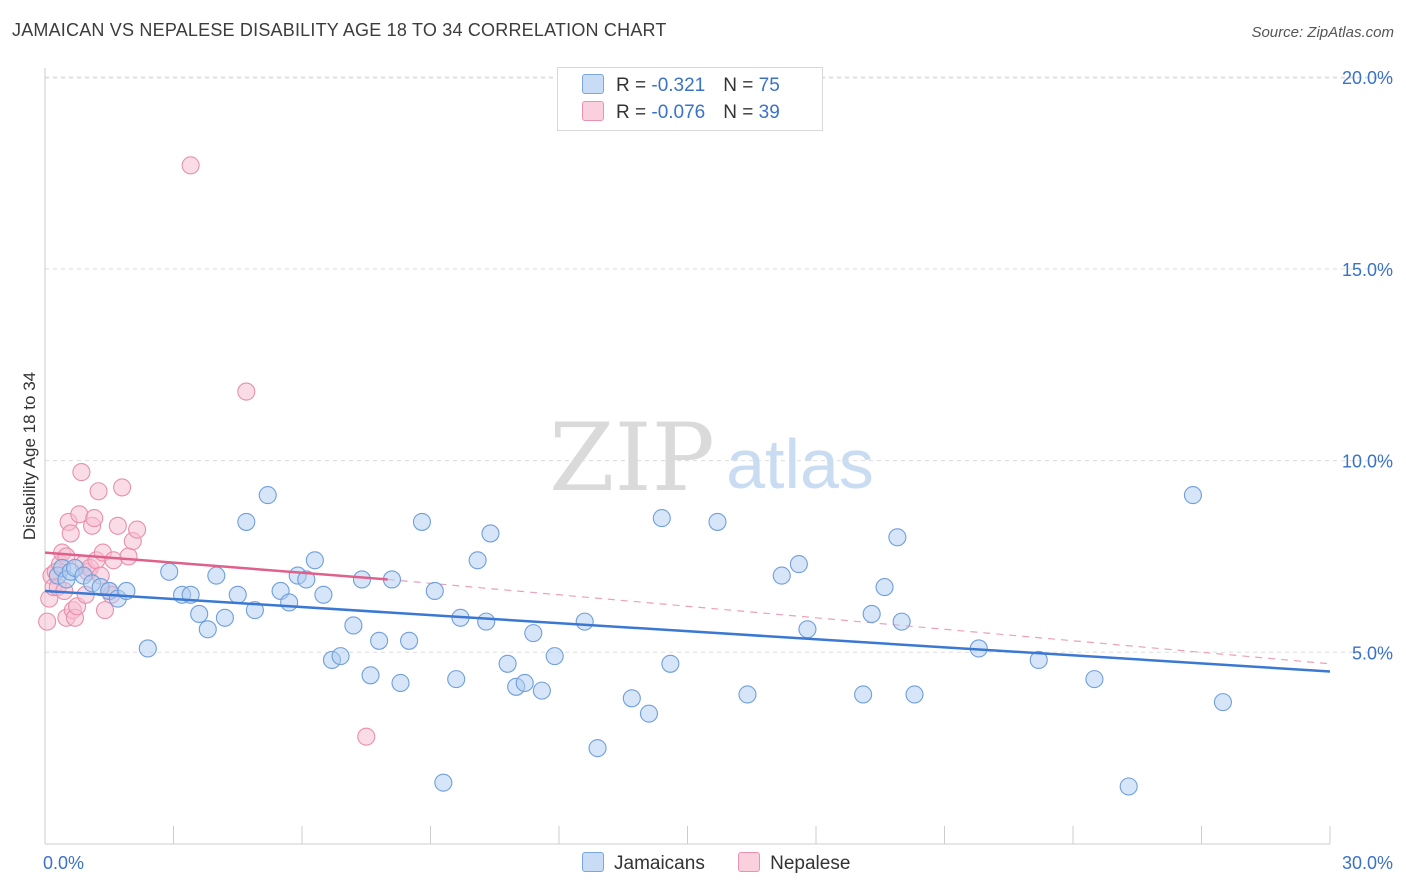 The image size is (1406, 892). Describe the element at coordinates (29, 456) in the screenshot. I see `y-axis-label: Disability Age 18 to 34` at that location.